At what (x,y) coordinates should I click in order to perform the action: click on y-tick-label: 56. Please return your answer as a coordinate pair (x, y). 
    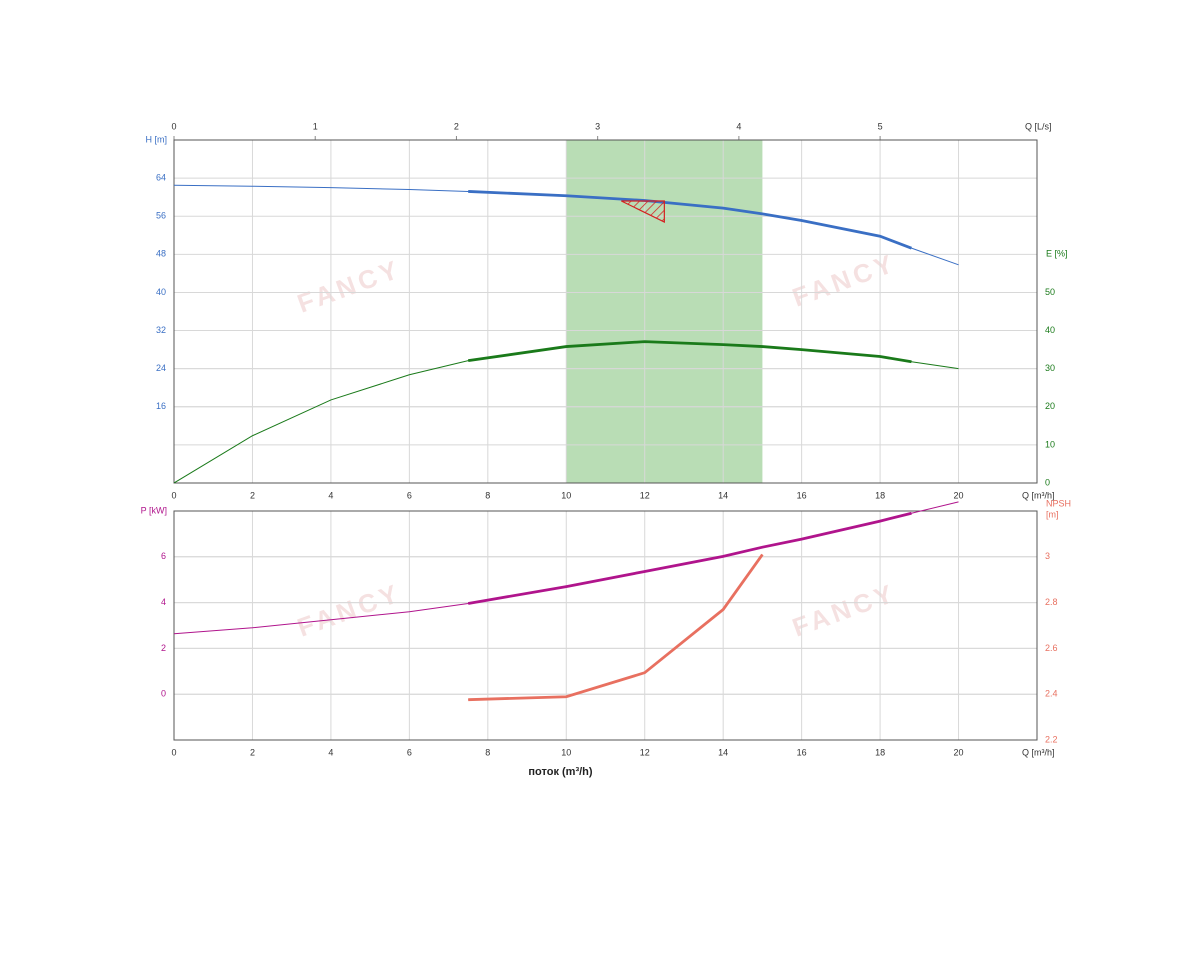
    Looking at the image, I should click on (161, 216).